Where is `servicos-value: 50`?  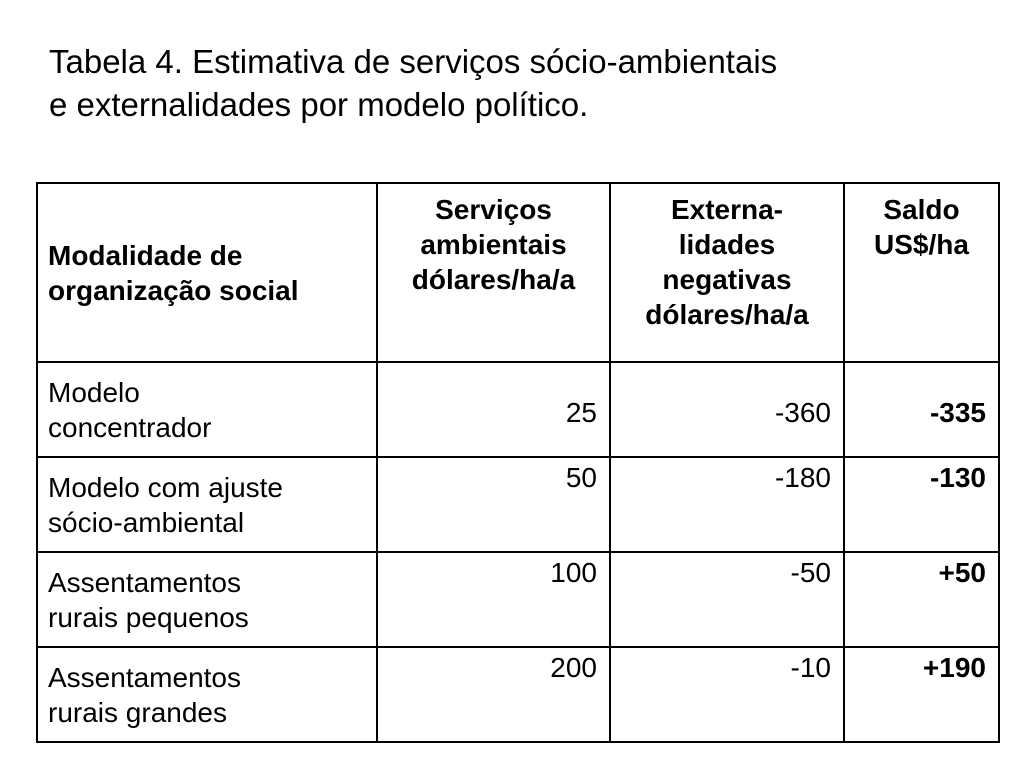 servicos-value: 50 is located at coordinates (493, 504).